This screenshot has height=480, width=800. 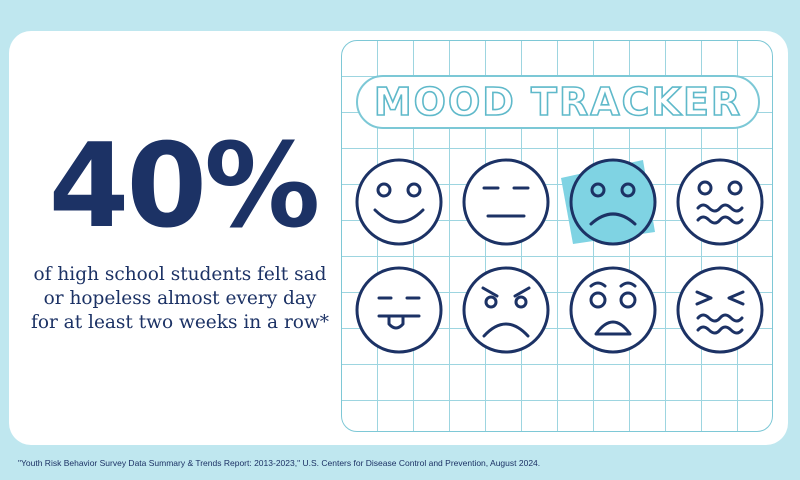 I want to click on distressed-face-icon, so click(x=720, y=310).